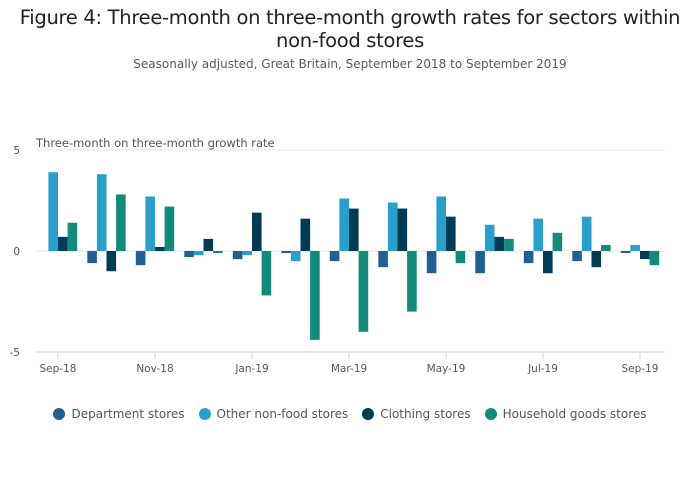  I want to click on x-tick-label: Jan-19, so click(251, 369).